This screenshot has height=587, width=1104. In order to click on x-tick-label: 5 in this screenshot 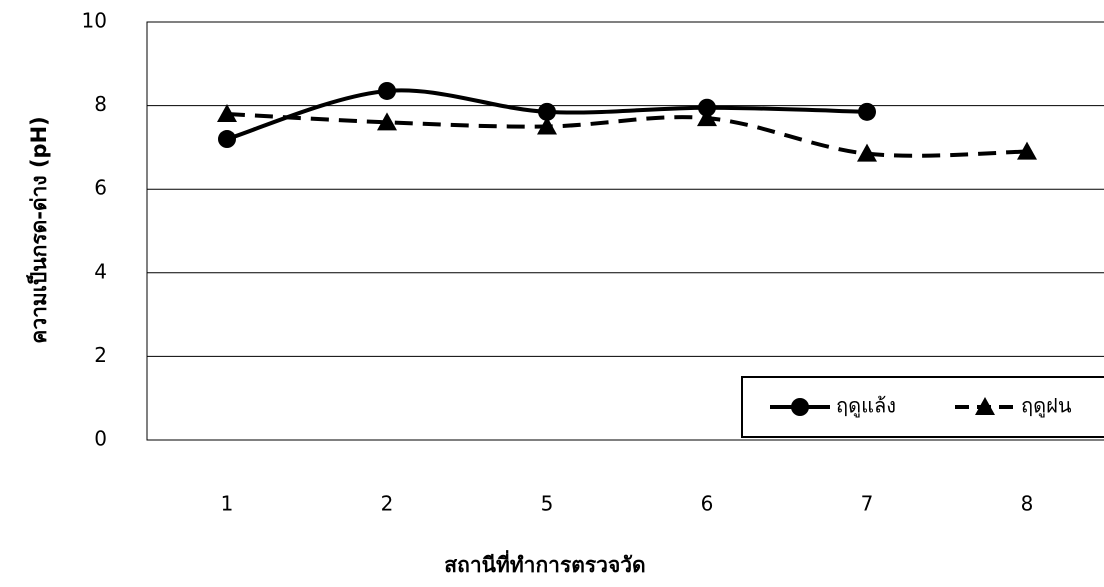, I will do `click(547, 504)`.